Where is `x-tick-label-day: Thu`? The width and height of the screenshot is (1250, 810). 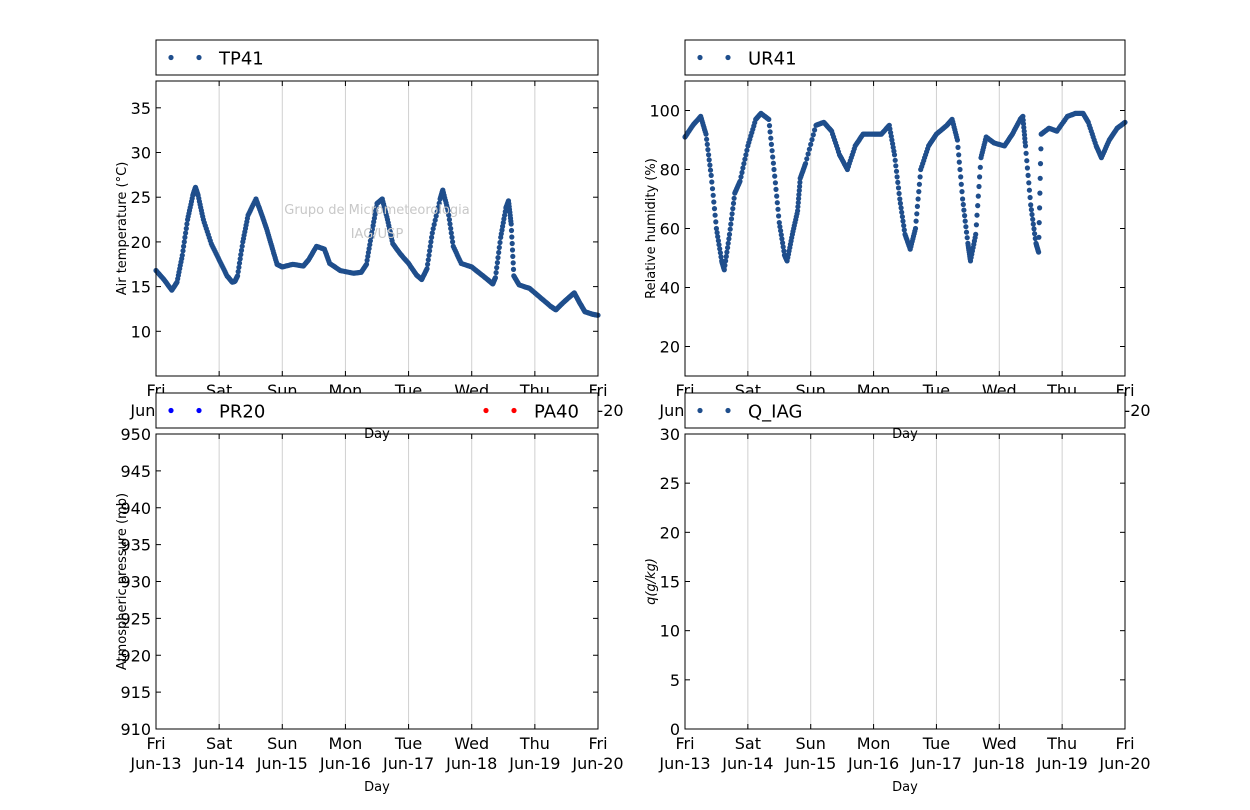
x-tick-label-day: Thu is located at coordinates (534, 743).